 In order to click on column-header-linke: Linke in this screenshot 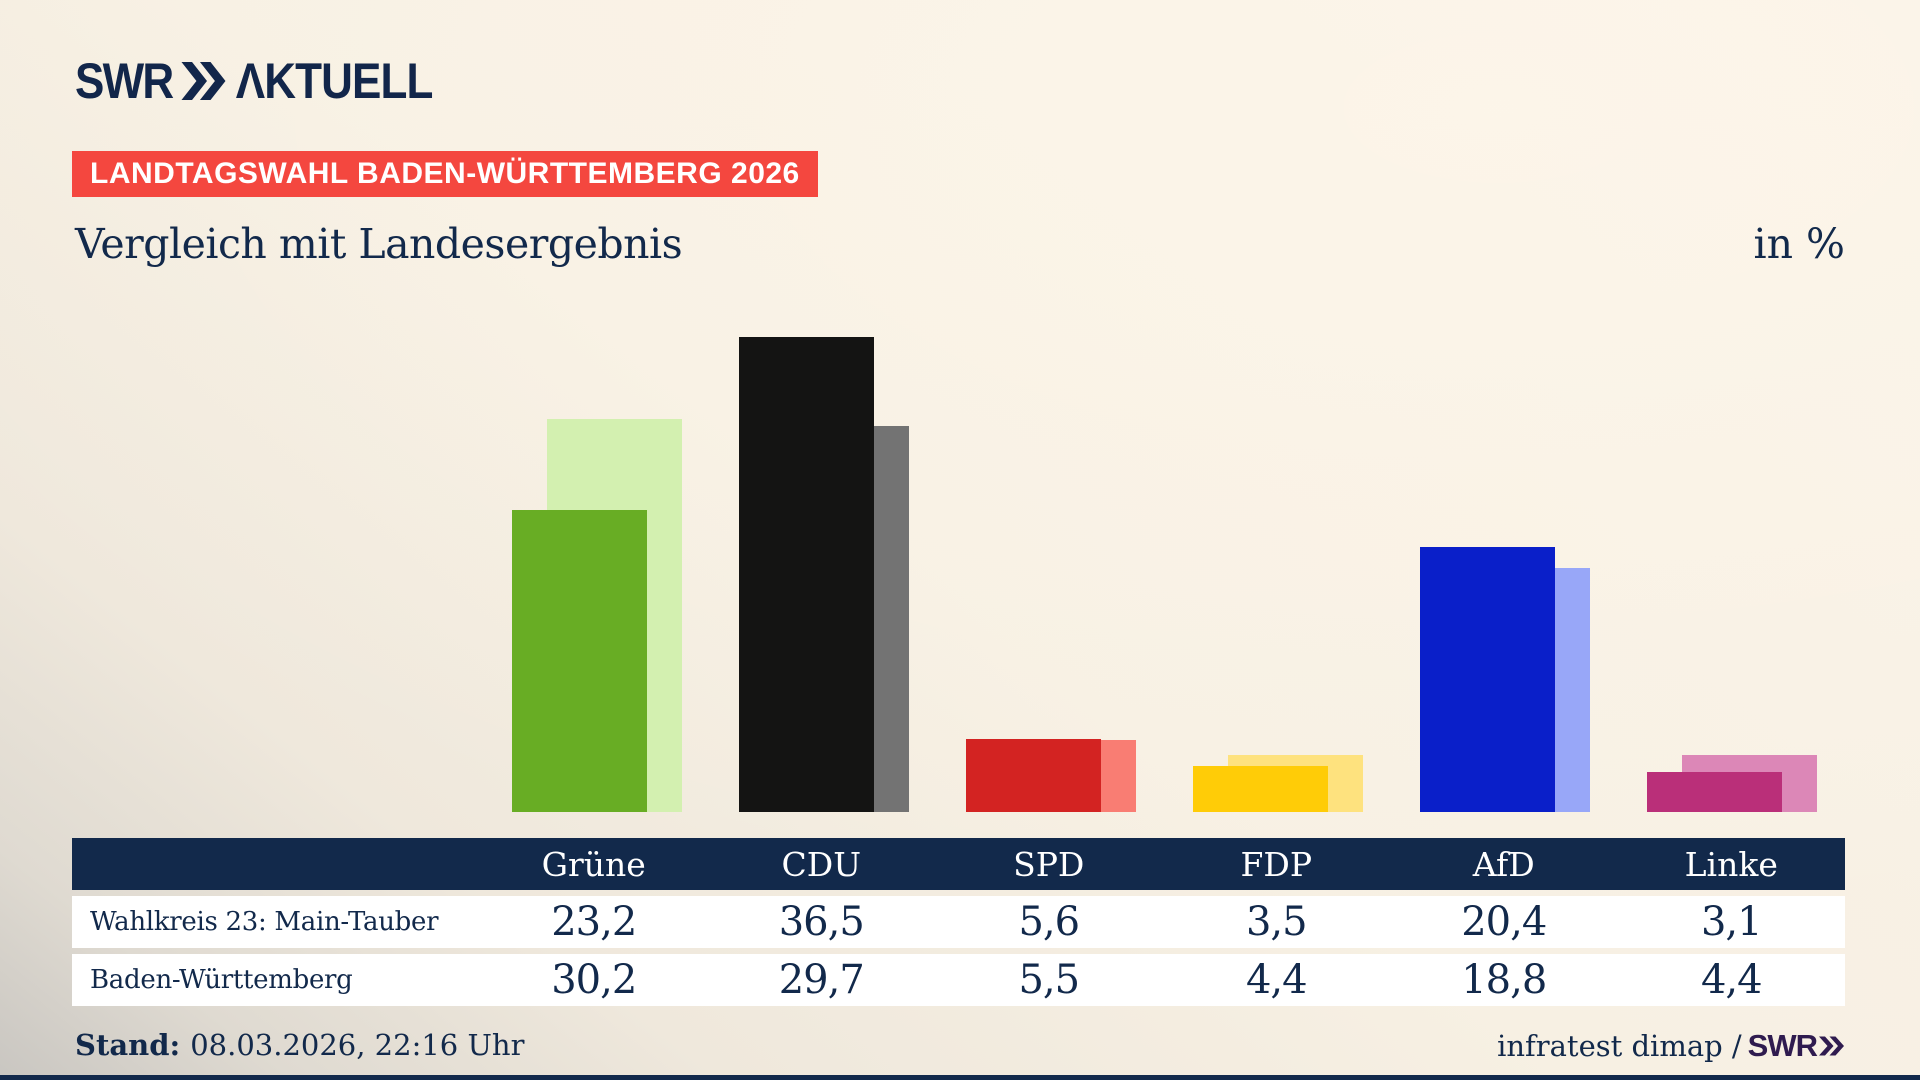, I will do `click(1731, 864)`.